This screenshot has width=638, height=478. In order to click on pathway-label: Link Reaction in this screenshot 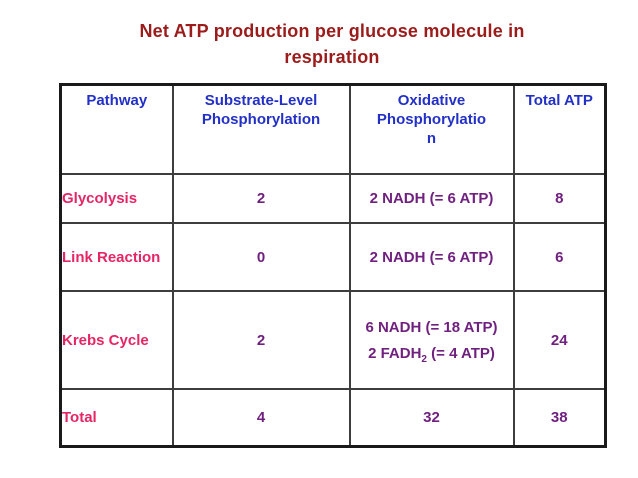, I will do `click(116, 257)`.